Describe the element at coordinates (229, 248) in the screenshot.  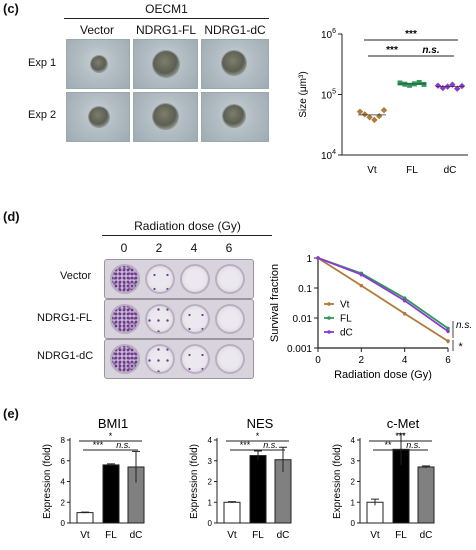
I see `dose-label-6: 6` at that location.